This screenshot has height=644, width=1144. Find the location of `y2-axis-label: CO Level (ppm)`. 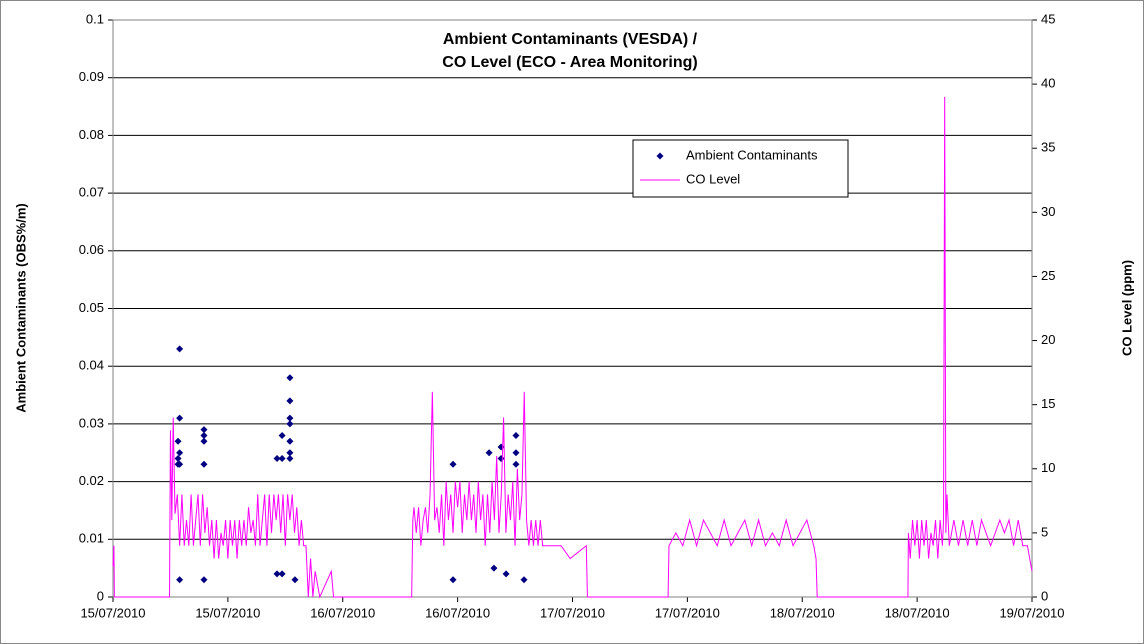

y2-axis-label: CO Level (ppm) is located at coordinates (1126, 308).